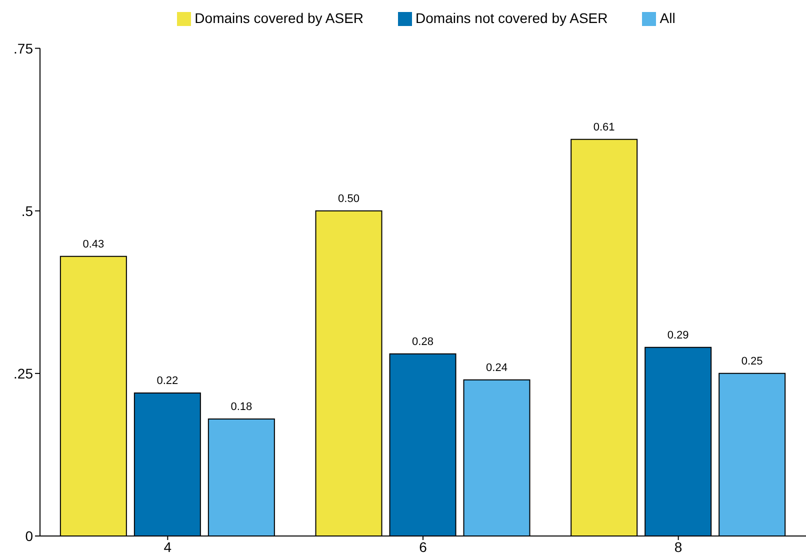  Describe the element at coordinates (241, 406) in the screenshot. I see `data-label: 0.18` at that location.